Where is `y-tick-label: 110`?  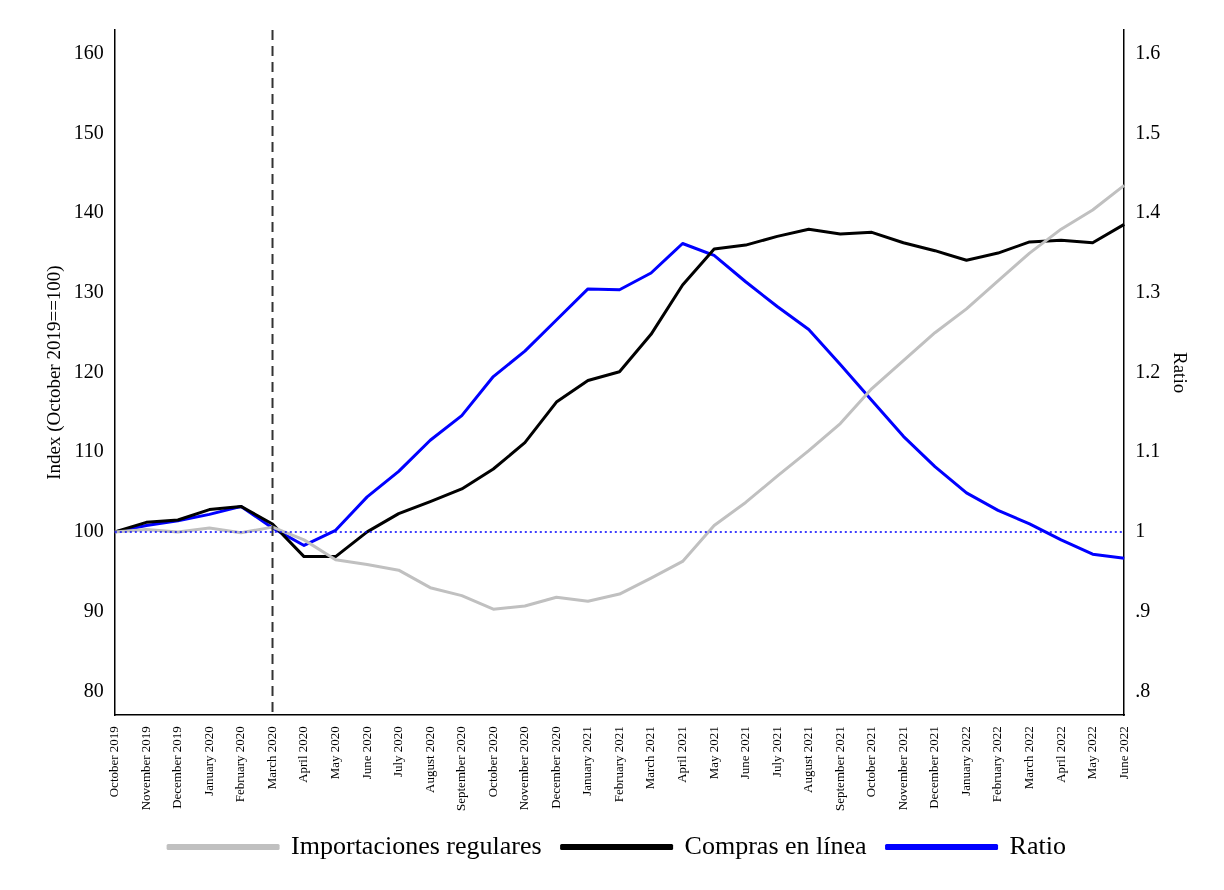 y-tick-label: 110 is located at coordinates (89, 450).